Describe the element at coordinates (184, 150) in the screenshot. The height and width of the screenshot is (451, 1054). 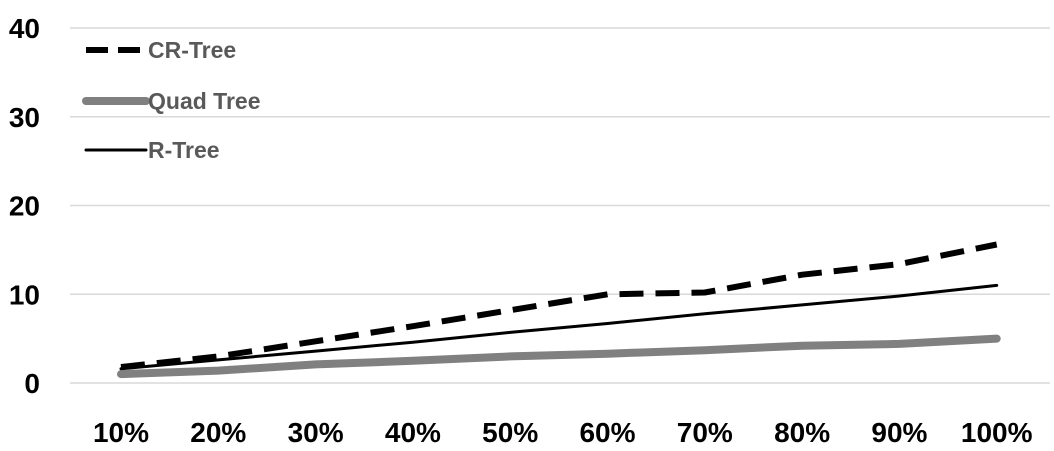
I see `legend-label-r-tree: R-Tree` at that location.